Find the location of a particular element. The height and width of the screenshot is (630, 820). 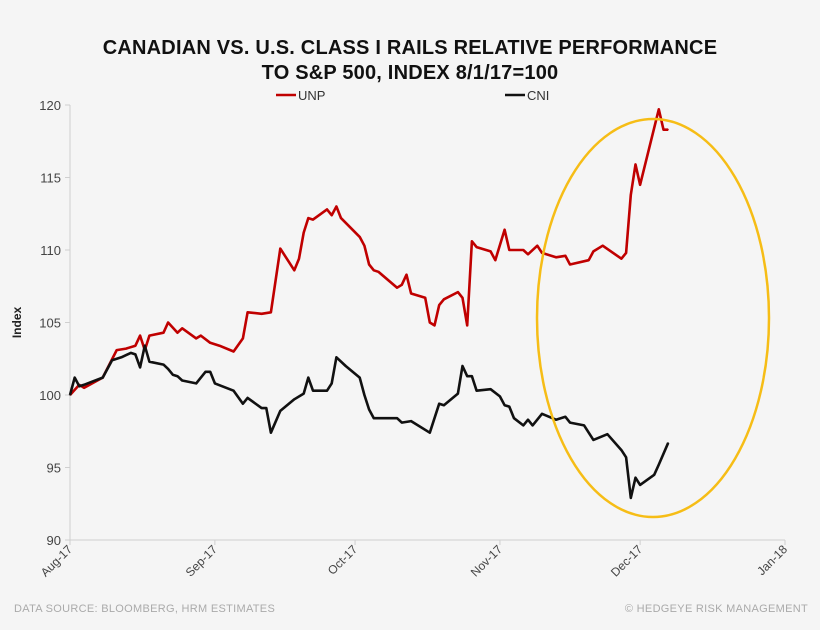

legend-label-unp: UNP is located at coordinates (311, 95).